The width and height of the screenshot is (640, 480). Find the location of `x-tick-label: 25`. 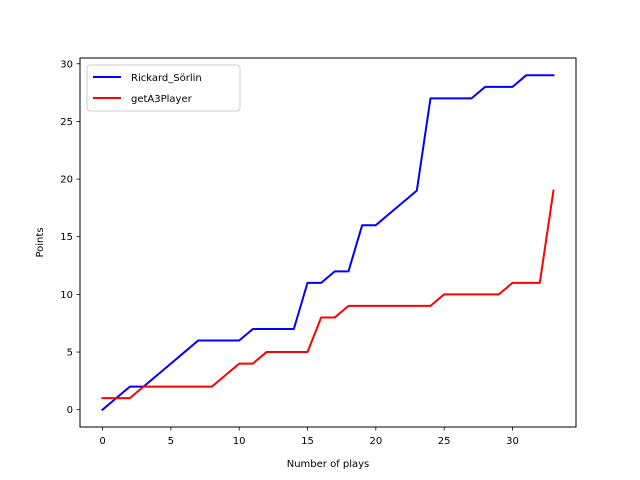

x-tick-label: 25 is located at coordinates (444, 441).